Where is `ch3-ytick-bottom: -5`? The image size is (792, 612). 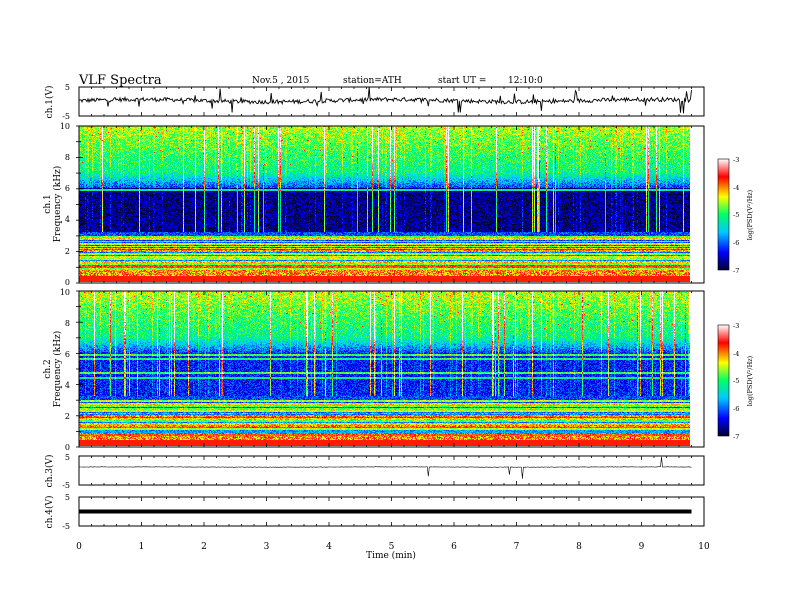 ch3-ytick-bottom: -5 is located at coordinates (66, 485).